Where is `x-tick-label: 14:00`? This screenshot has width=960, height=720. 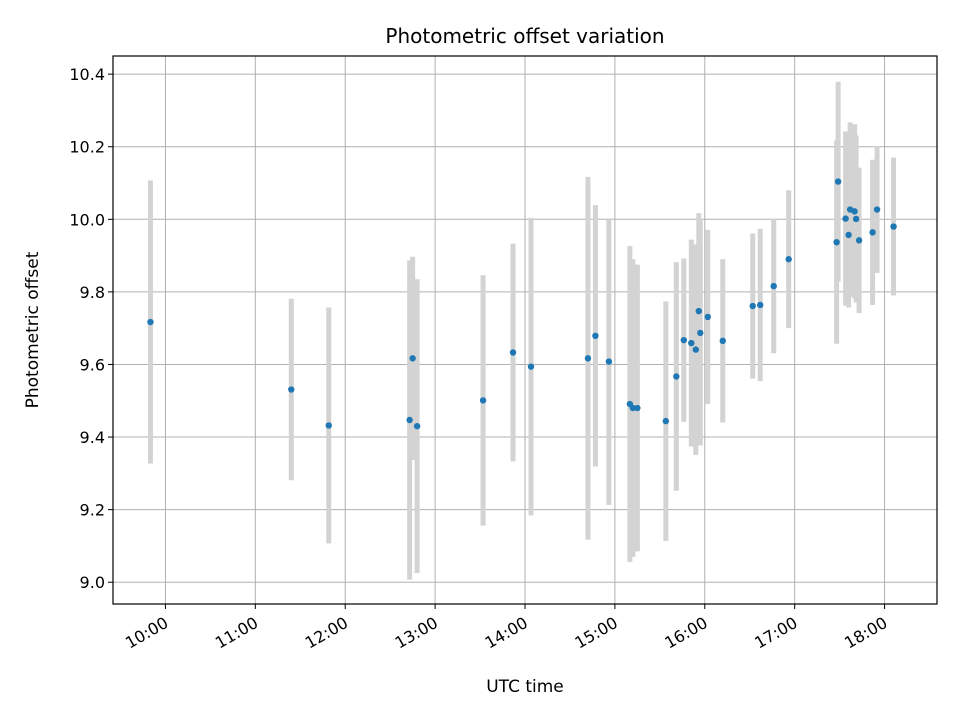
x-tick-label: 14:00 is located at coordinates (506, 633).